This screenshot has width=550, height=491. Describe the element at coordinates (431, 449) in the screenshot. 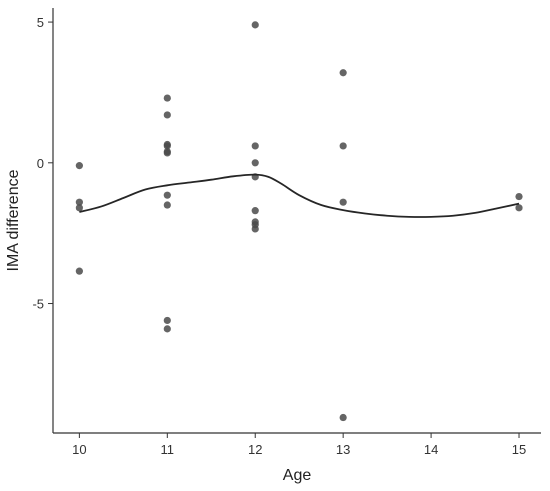

I see `x-tick-label: 14` at that location.